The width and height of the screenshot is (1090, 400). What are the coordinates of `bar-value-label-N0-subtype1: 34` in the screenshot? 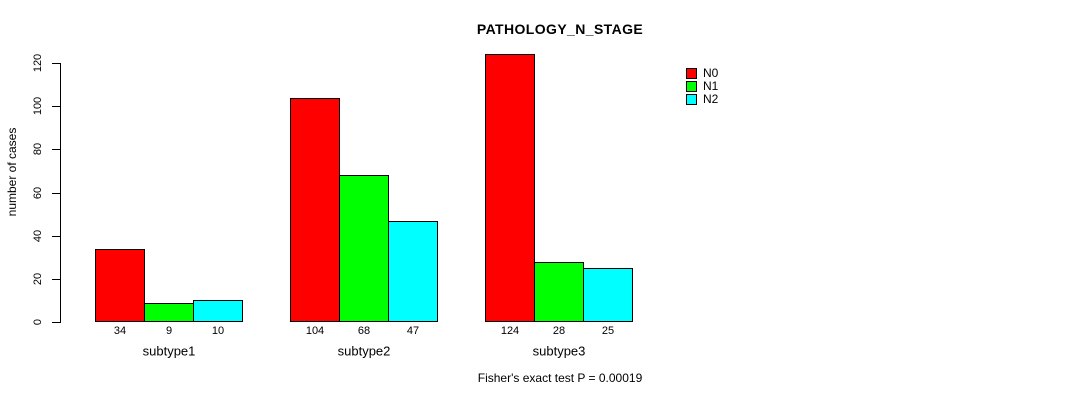 It's located at (120, 331).